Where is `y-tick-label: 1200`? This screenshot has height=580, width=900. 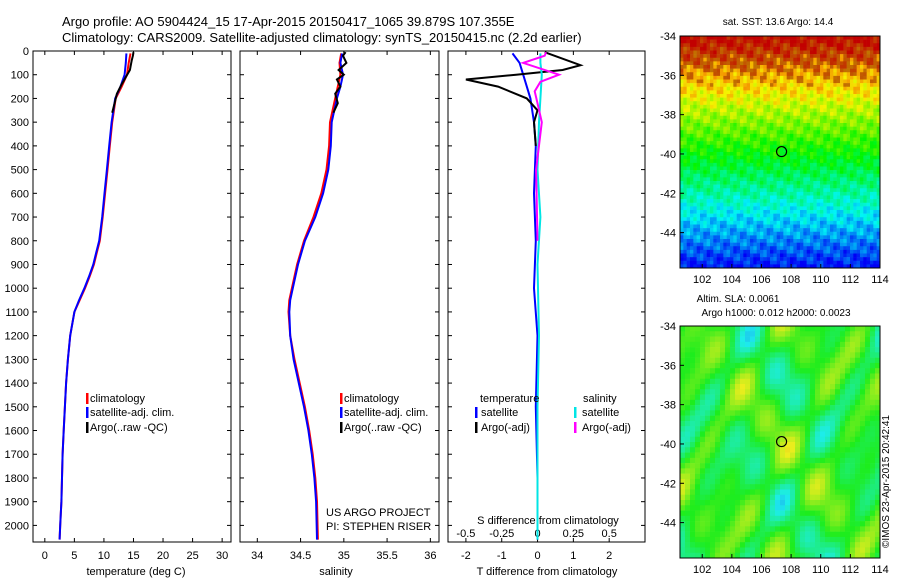 y-tick-label: 1200 is located at coordinates (17, 337).